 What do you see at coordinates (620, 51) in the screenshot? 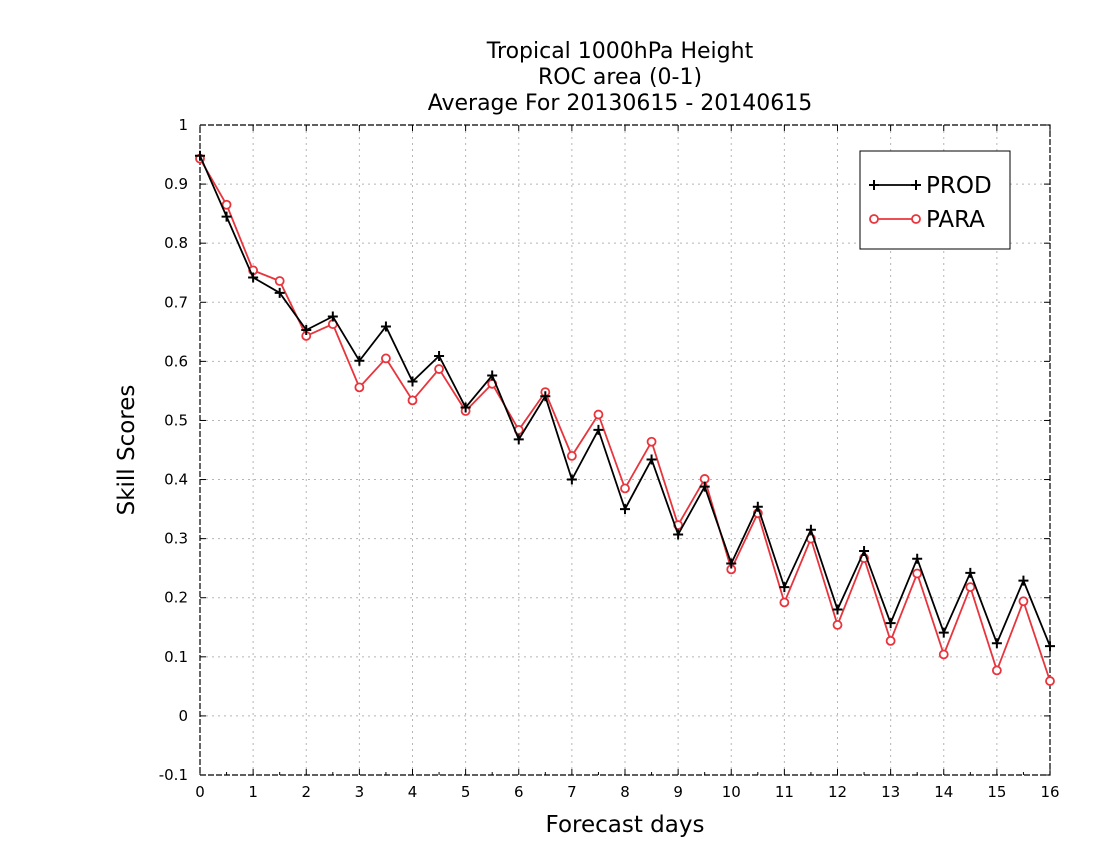
I see `chart-title-line-1: Tropical 1000hPa Height` at bounding box center [620, 51].